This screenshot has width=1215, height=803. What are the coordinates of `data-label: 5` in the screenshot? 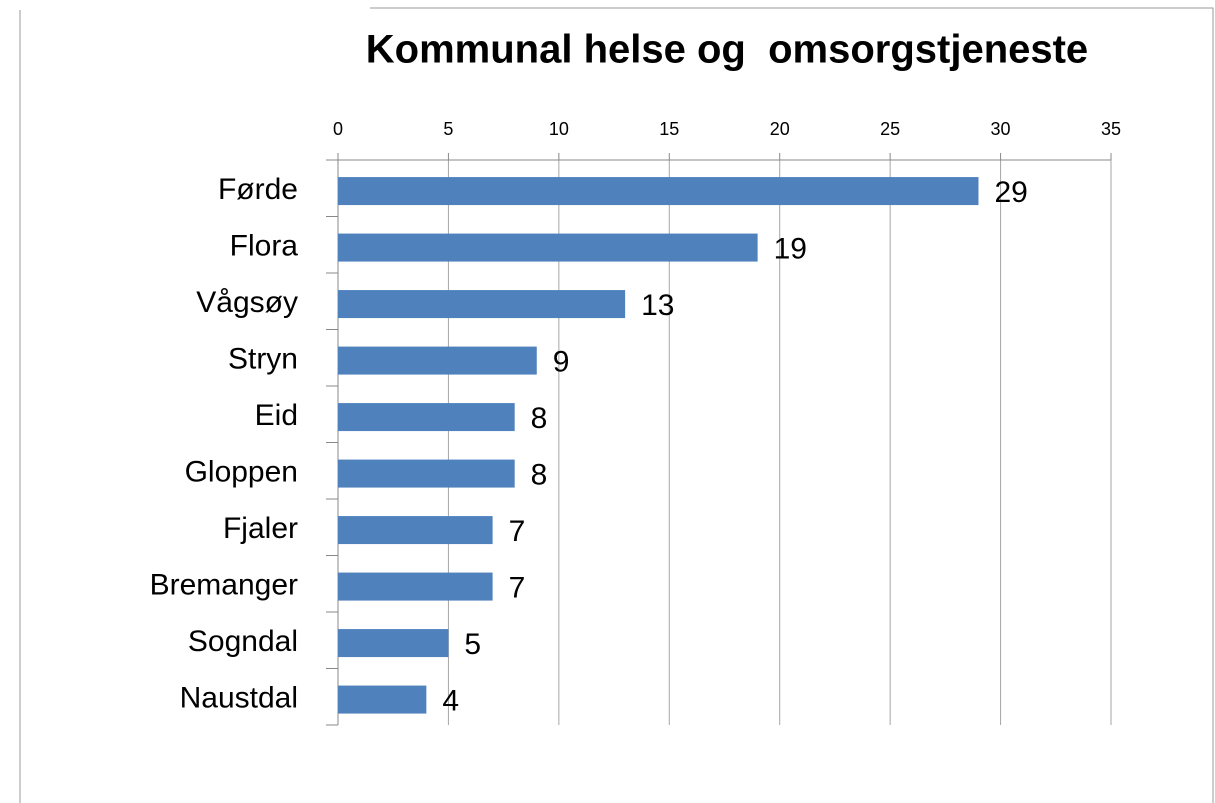 It's located at (472, 644).